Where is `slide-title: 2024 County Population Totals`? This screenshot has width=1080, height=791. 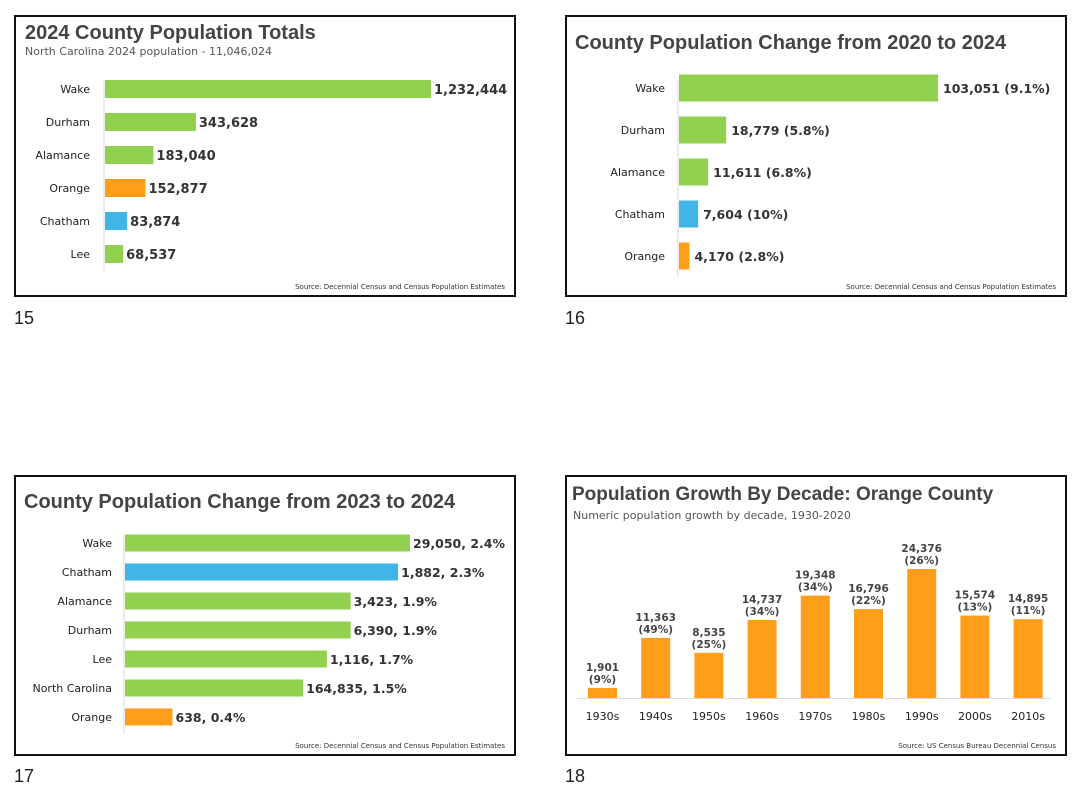 slide-title: 2024 County Population Totals is located at coordinates (170, 33).